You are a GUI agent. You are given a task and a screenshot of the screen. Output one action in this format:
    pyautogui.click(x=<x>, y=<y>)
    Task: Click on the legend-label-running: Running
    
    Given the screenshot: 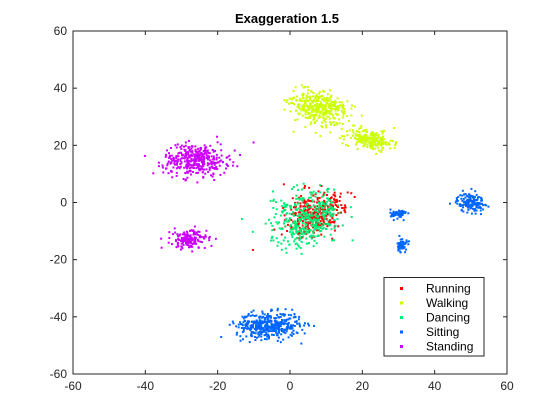 What is the action you would take?
    pyautogui.click(x=448, y=289)
    